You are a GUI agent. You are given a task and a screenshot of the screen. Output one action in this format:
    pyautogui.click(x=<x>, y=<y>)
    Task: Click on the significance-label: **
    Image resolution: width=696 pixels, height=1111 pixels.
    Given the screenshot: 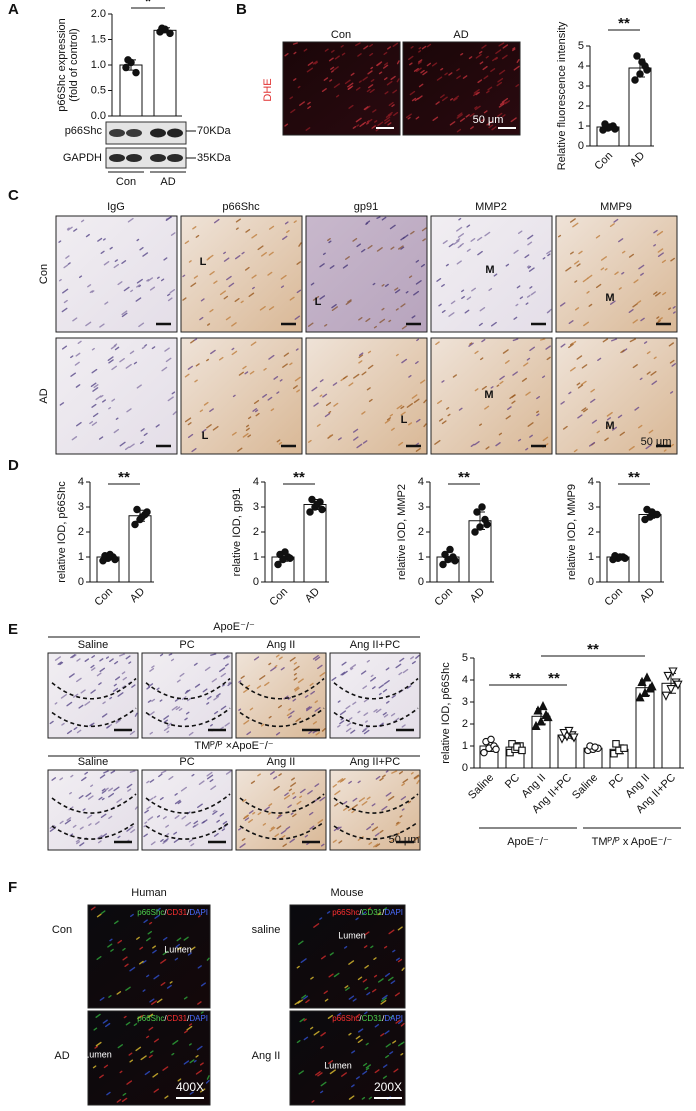 What is the action you would take?
    pyautogui.click(x=554, y=678)
    